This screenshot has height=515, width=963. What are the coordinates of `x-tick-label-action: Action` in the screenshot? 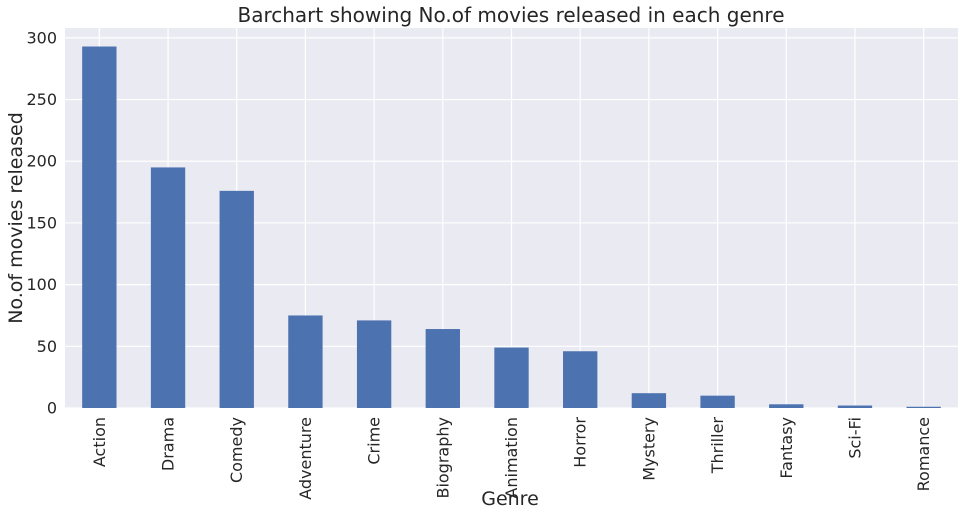 It's located at (99, 442).